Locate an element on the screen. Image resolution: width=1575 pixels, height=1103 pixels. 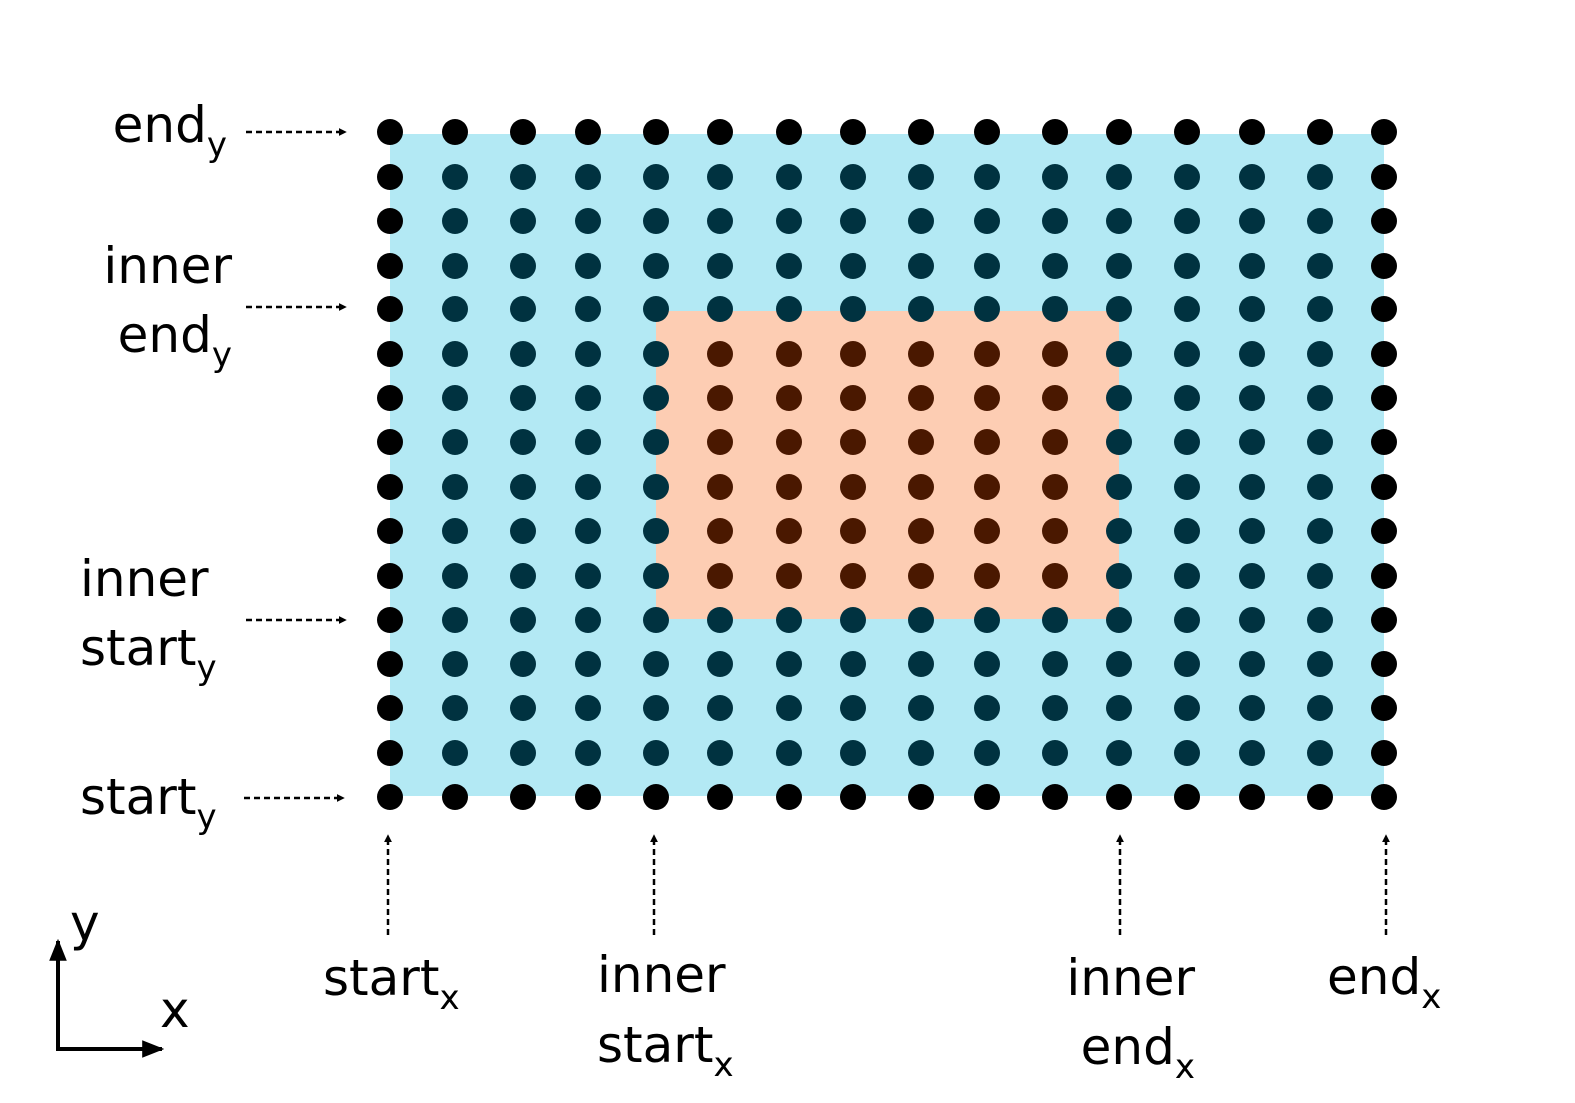
y-arrows is located at coordinates (295, 465).